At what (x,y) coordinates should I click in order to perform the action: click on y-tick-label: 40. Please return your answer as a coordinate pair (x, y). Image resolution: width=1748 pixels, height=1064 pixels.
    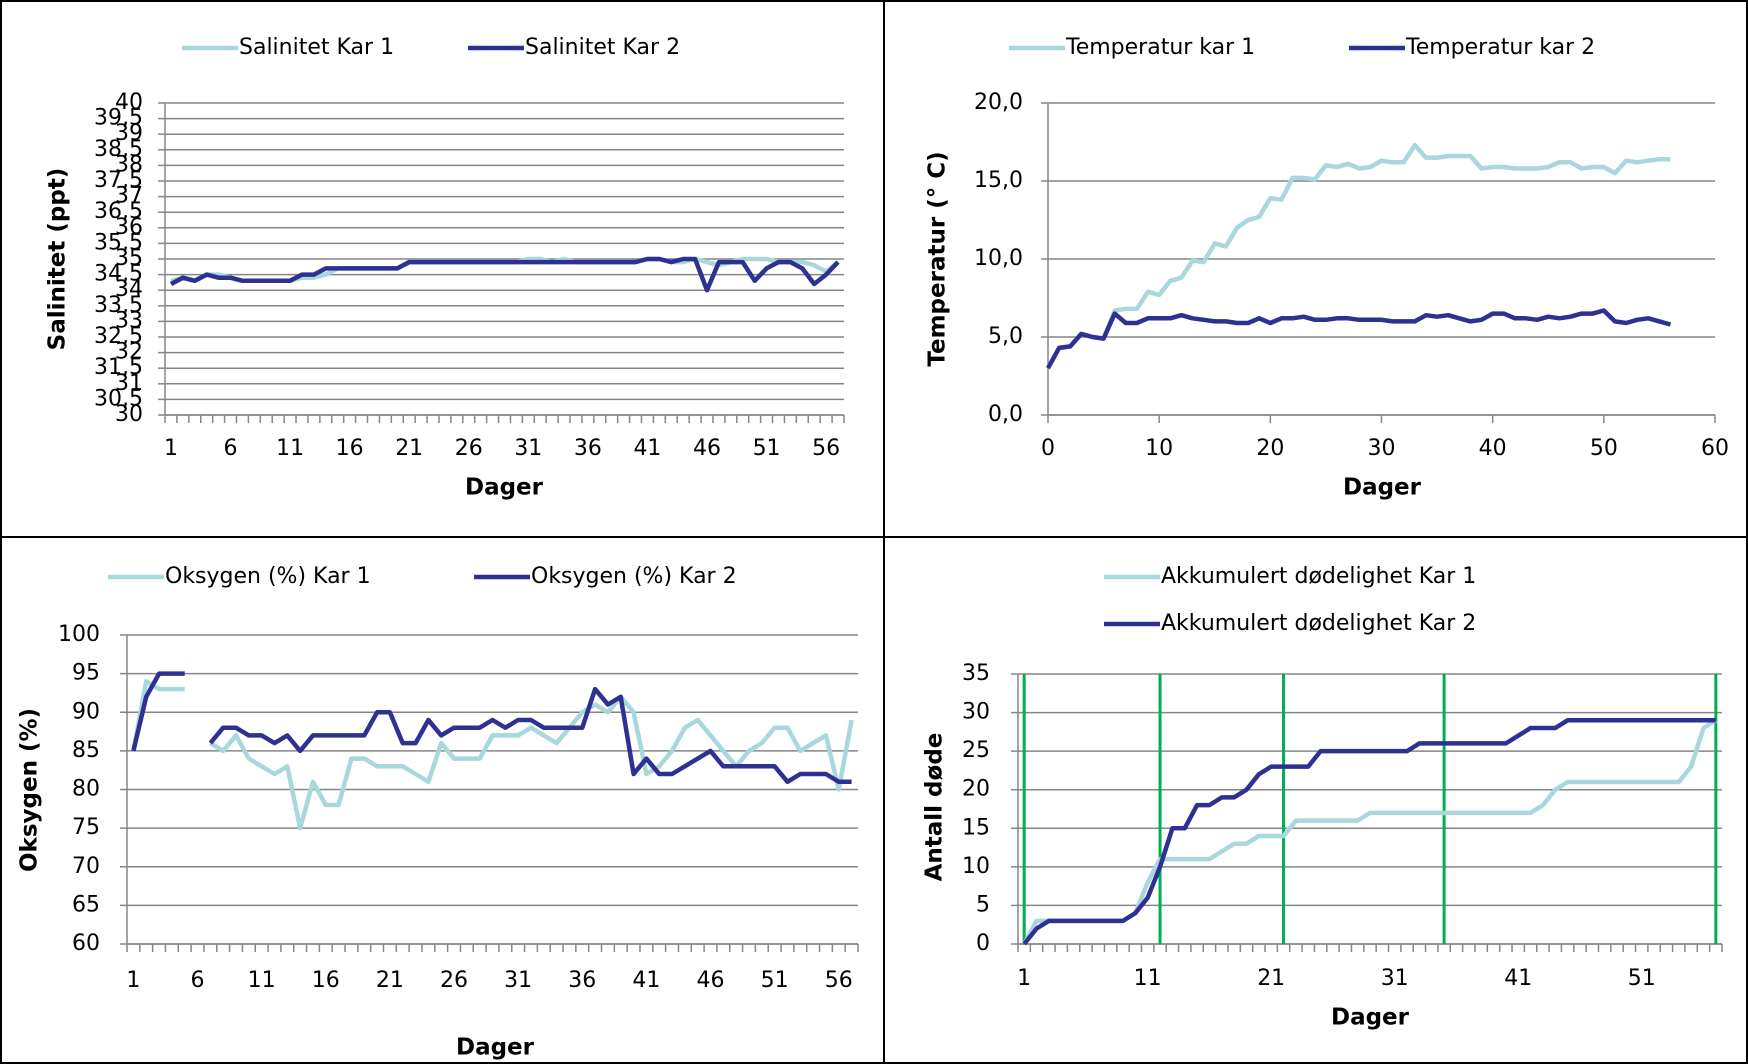
    Looking at the image, I should click on (129, 102).